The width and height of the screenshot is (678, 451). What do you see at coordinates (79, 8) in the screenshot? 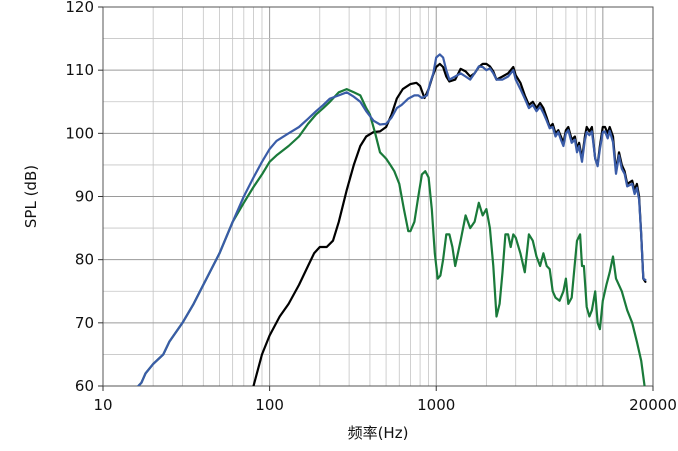
I see `y-tick-label: 120` at bounding box center [79, 8].